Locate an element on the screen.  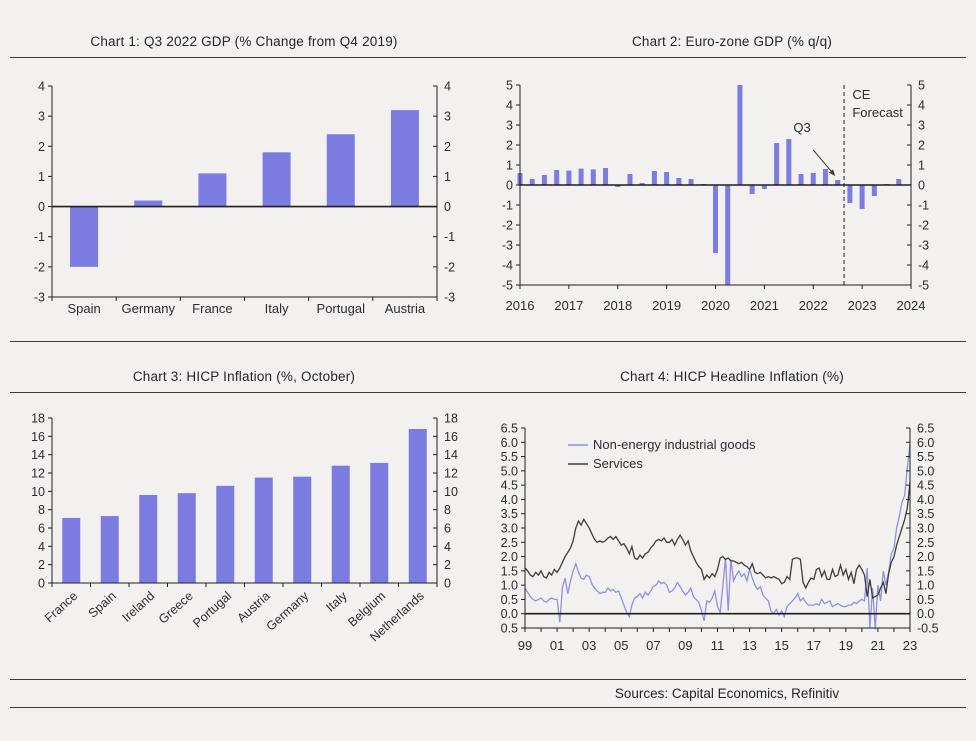
svg-text: 3.0 is located at coordinates (509, 529).